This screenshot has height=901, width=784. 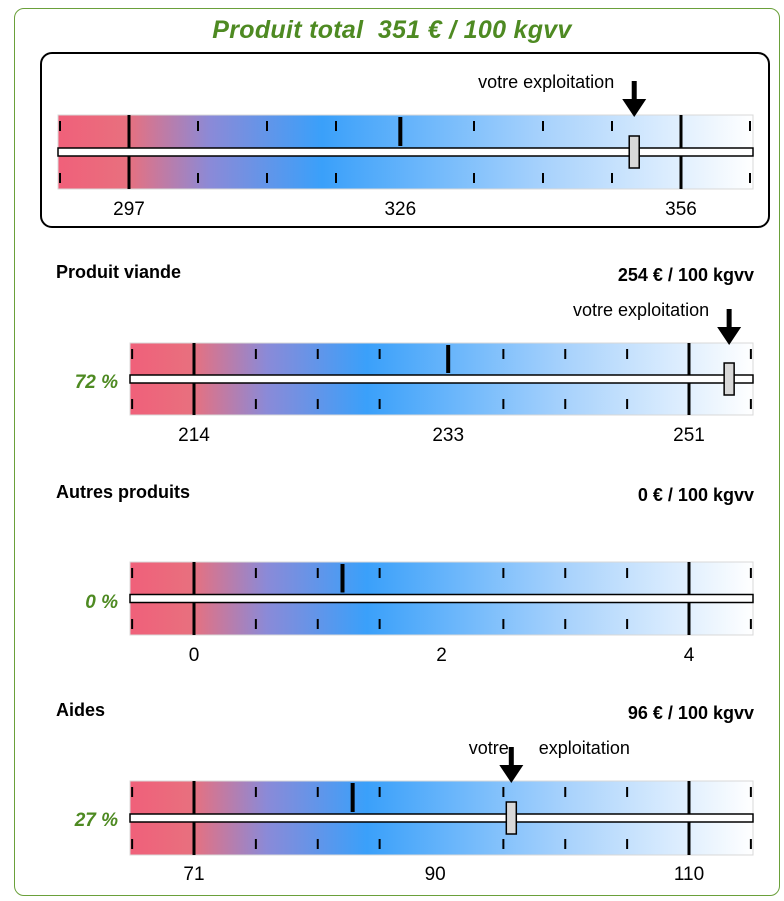 What do you see at coordinates (689, 655) in the screenshot?
I see `tick-label: 4` at bounding box center [689, 655].